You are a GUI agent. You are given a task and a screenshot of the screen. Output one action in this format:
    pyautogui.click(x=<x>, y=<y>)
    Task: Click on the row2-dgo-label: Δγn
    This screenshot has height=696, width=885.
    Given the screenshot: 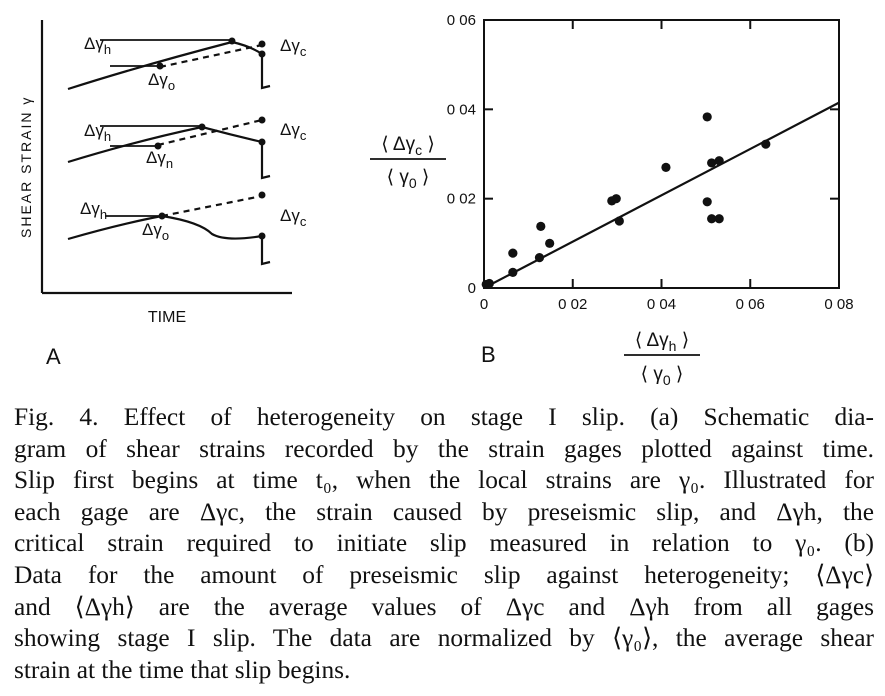 What is the action you would take?
    pyautogui.click(x=159, y=159)
    